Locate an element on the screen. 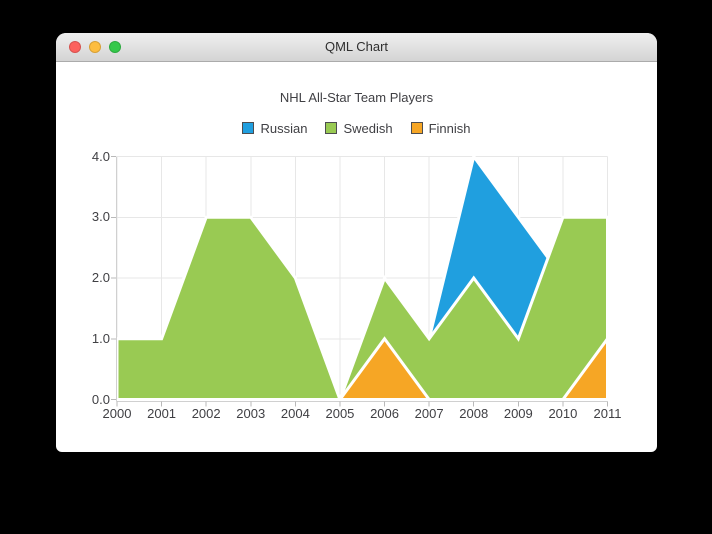 The image size is (712, 534). x-tick-label: 2007 is located at coordinates (429, 413).